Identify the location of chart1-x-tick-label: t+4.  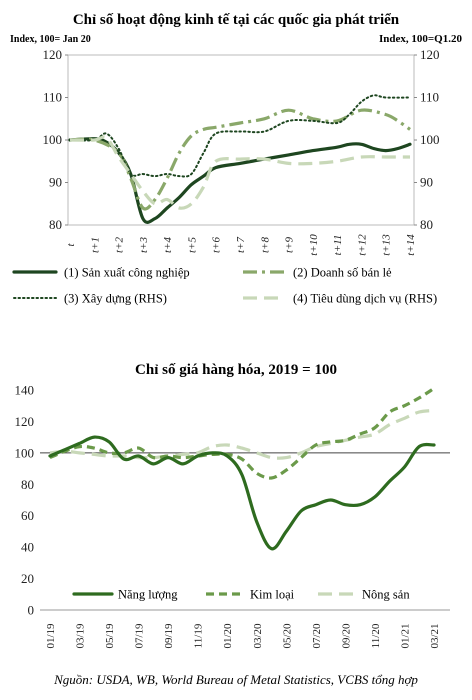
(168, 245).